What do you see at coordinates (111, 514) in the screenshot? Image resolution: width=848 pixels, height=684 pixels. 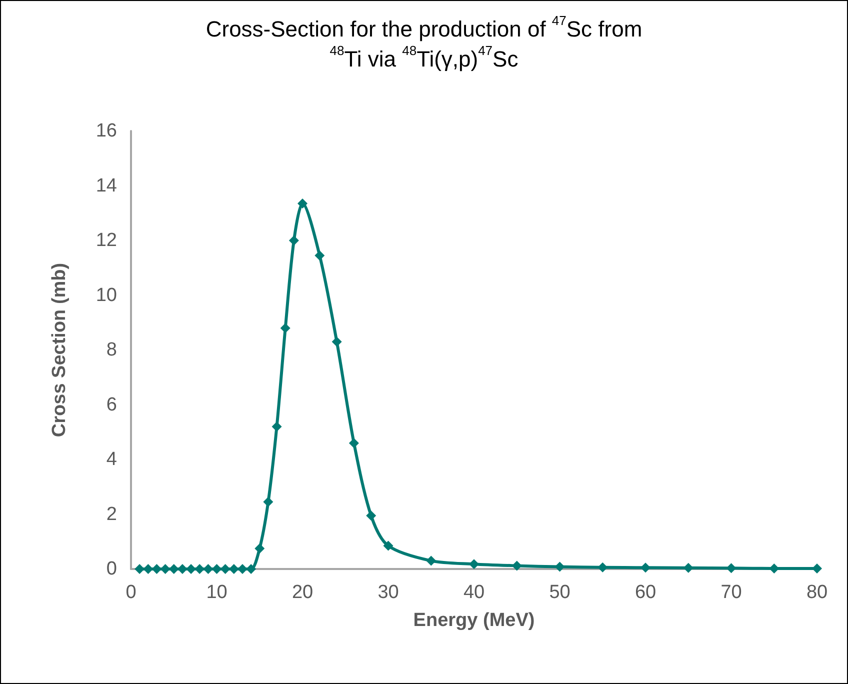 I see `y-tick-label: 2` at bounding box center [111, 514].